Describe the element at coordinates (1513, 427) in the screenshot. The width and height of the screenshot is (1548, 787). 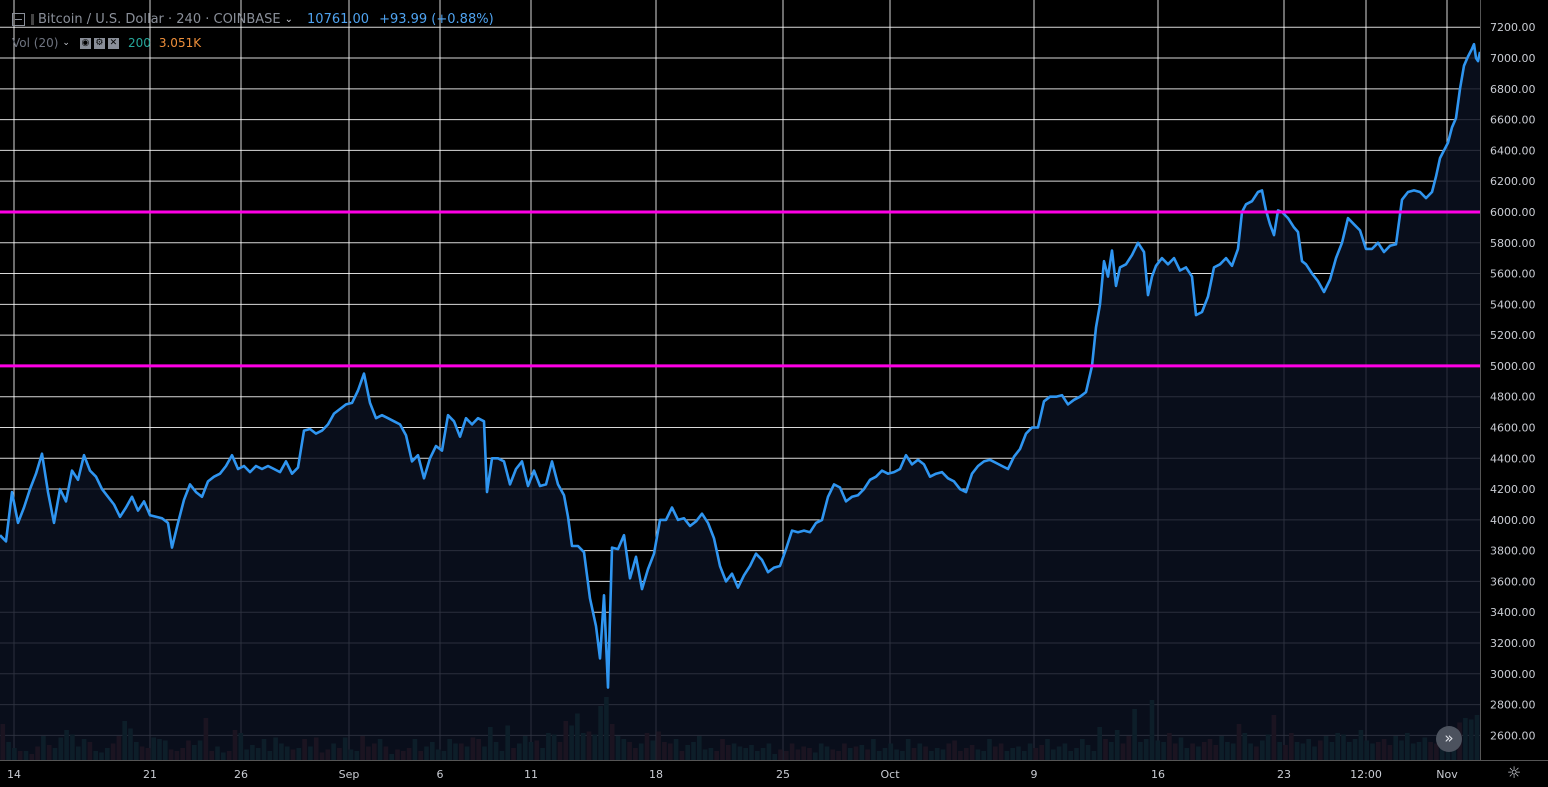
I see `price-tick-label: 4600.00` at that location.